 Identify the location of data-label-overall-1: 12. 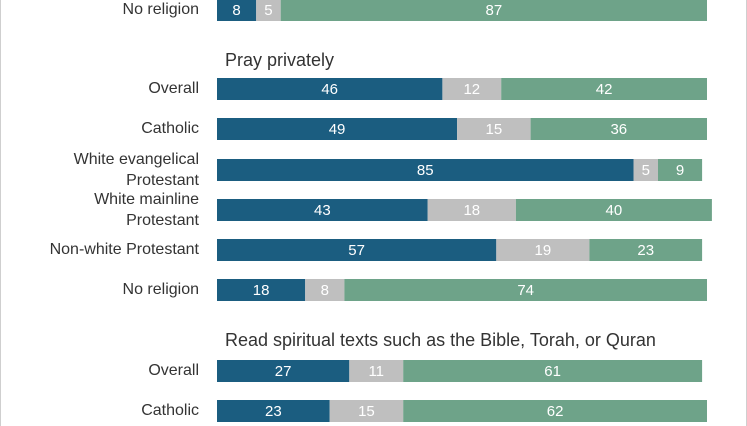
(471, 89).